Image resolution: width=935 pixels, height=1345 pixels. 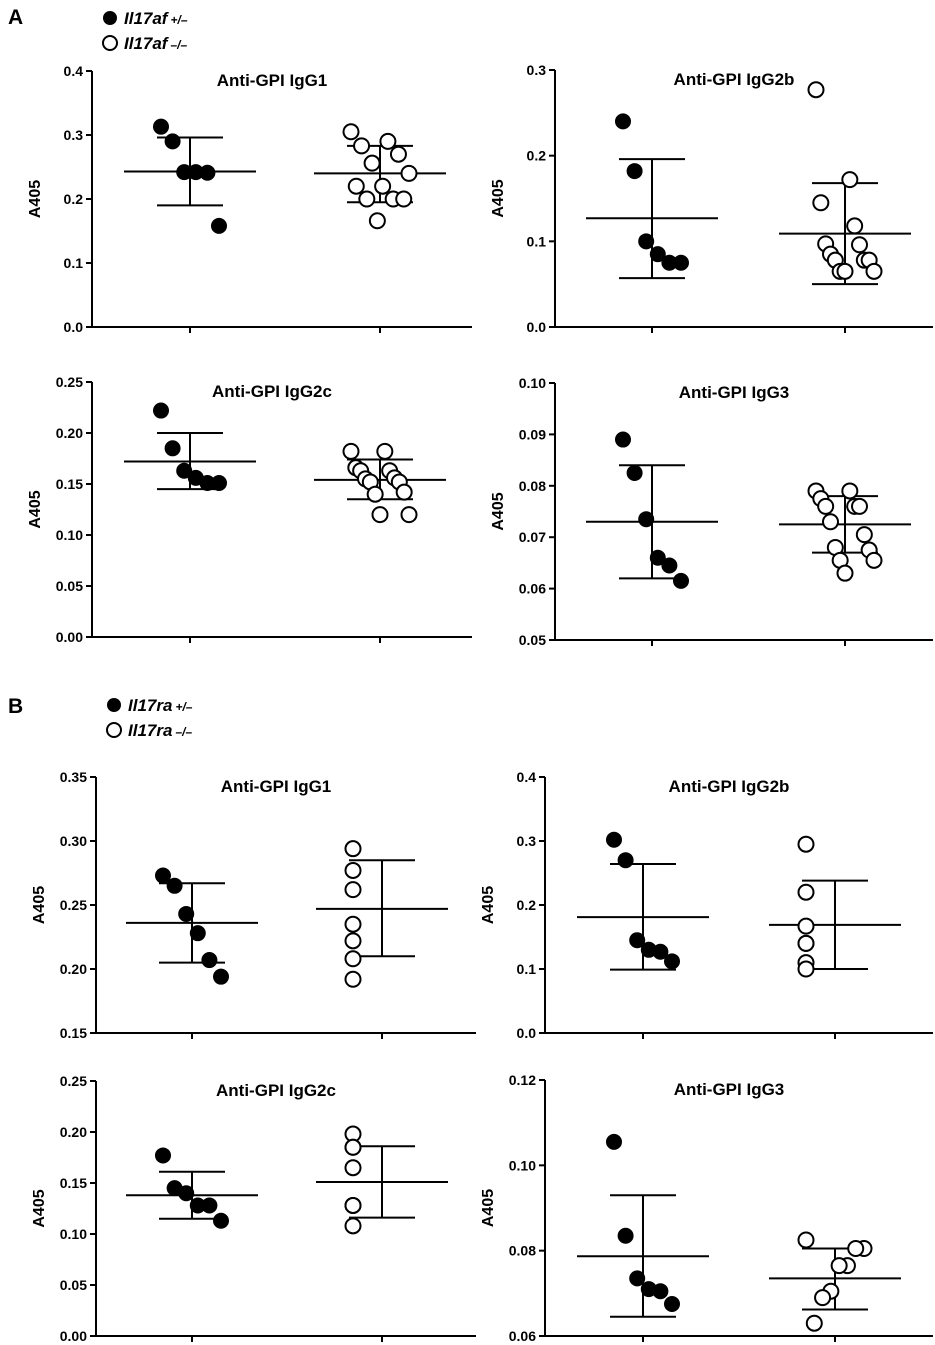 What do you see at coordinates (537, 156) in the screenshot?
I see `y-tick-label: 0.2` at bounding box center [537, 156].